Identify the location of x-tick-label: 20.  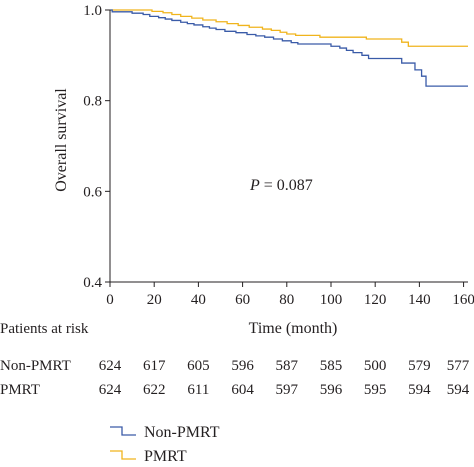
(154, 300).